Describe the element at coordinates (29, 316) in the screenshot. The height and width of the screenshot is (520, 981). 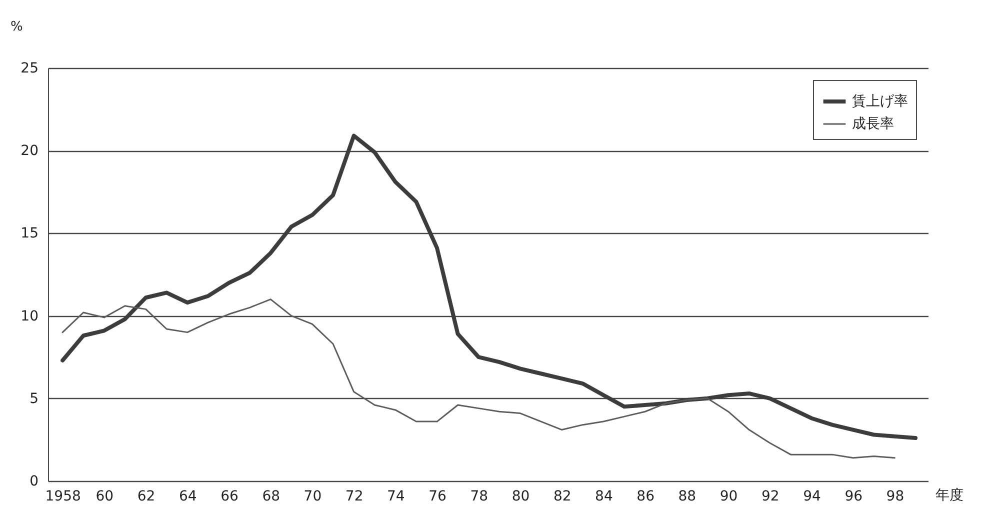
I see `y-tick-label: 10` at that location.